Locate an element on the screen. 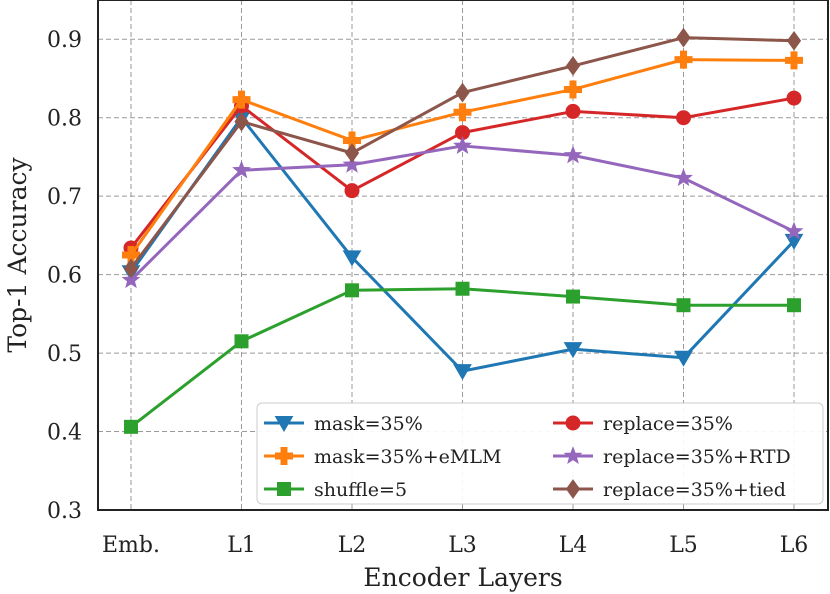 Image resolution: width=830 pixels, height=594 pixels. x-tick-label: L5 is located at coordinates (683, 545).